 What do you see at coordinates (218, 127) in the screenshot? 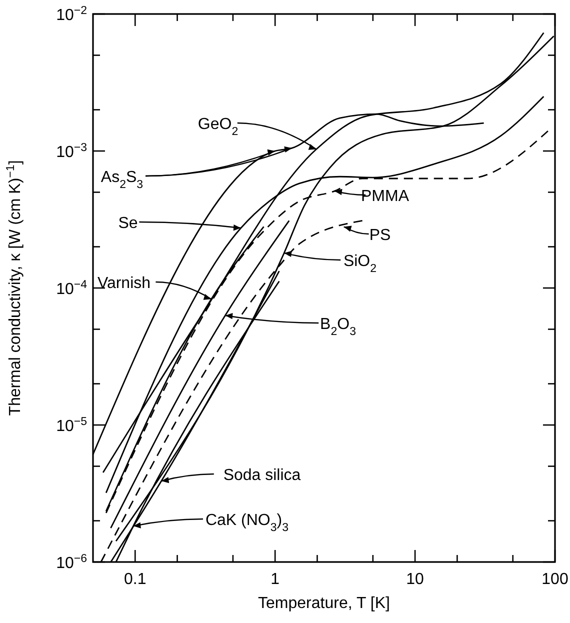
I see `annotation: GeO$_{2}$` at bounding box center [218, 127].